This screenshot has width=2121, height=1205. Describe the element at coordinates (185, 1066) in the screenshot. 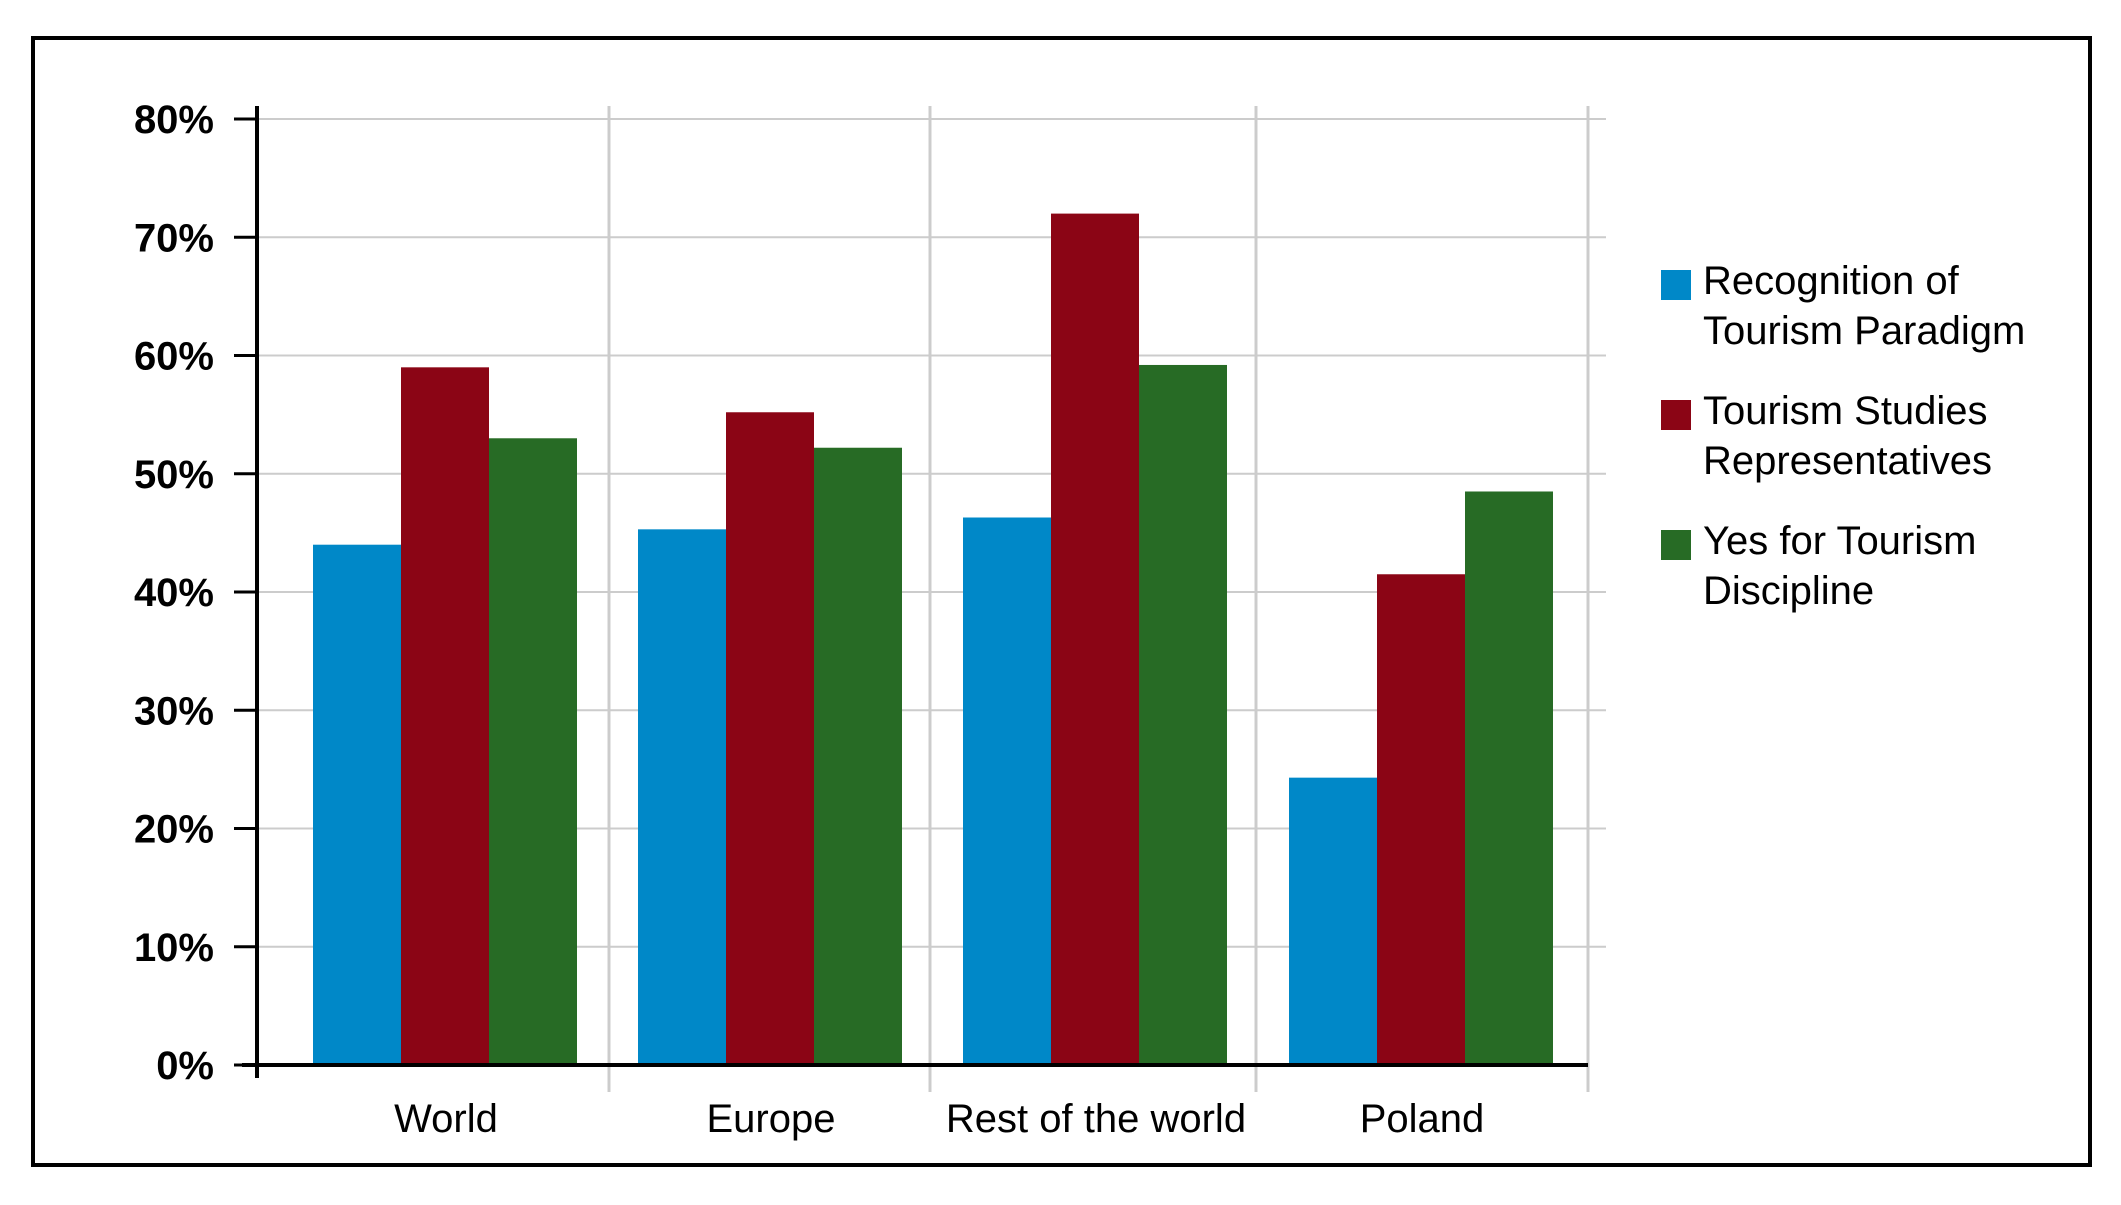

I see `y-tick-label: 0%` at that location.